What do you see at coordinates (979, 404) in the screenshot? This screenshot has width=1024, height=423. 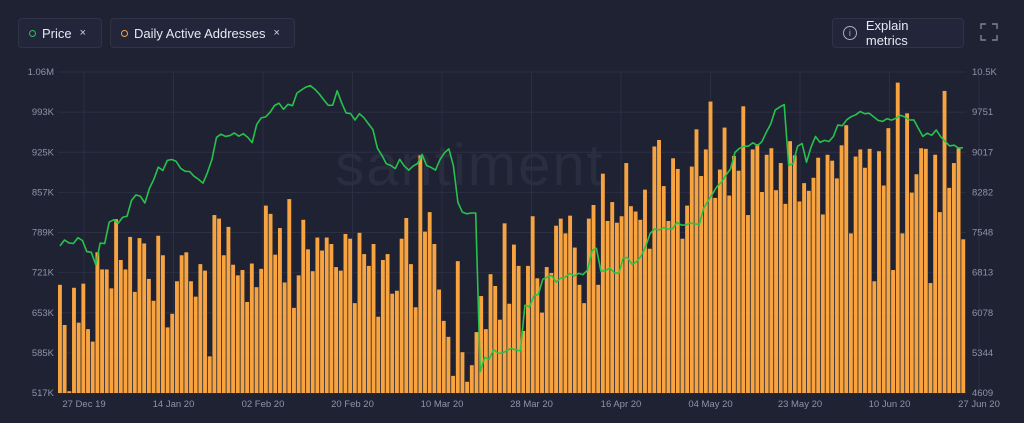 I see `x-tick-label: 27 Jun 20` at bounding box center [979, 404].